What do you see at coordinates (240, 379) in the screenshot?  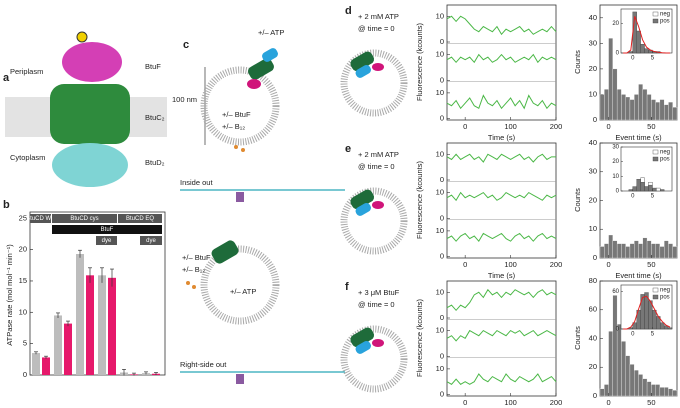 I see `anchor` at bounding box center [240, 379].